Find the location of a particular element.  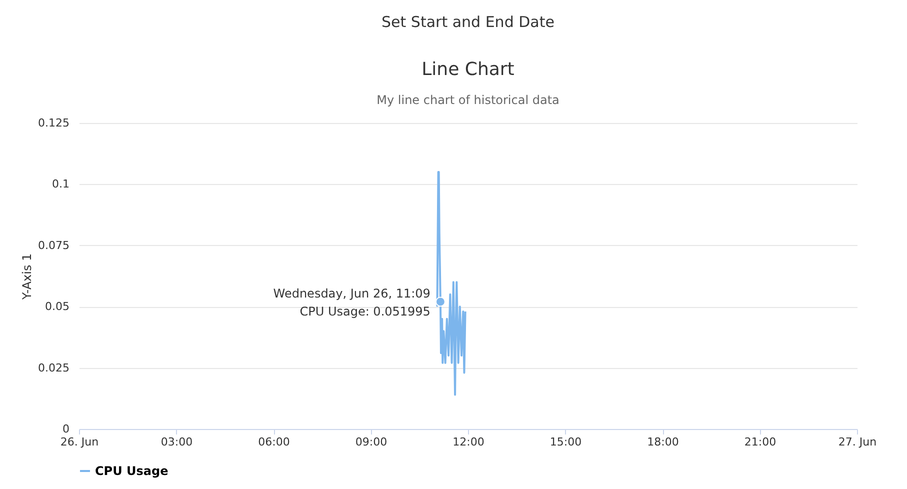

y-tick-label: 0.1 is located at coordinates (61, 184).